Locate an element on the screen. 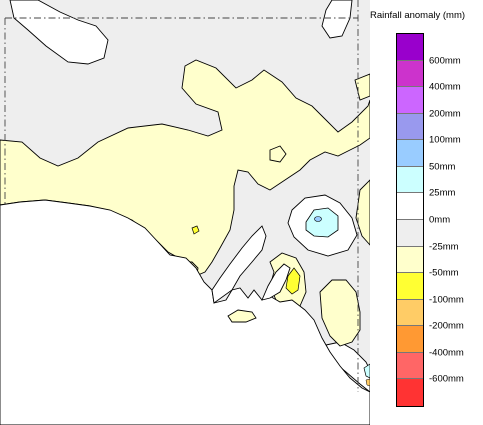  bright-yellow-spot-east is located at coordinates (293, 281).